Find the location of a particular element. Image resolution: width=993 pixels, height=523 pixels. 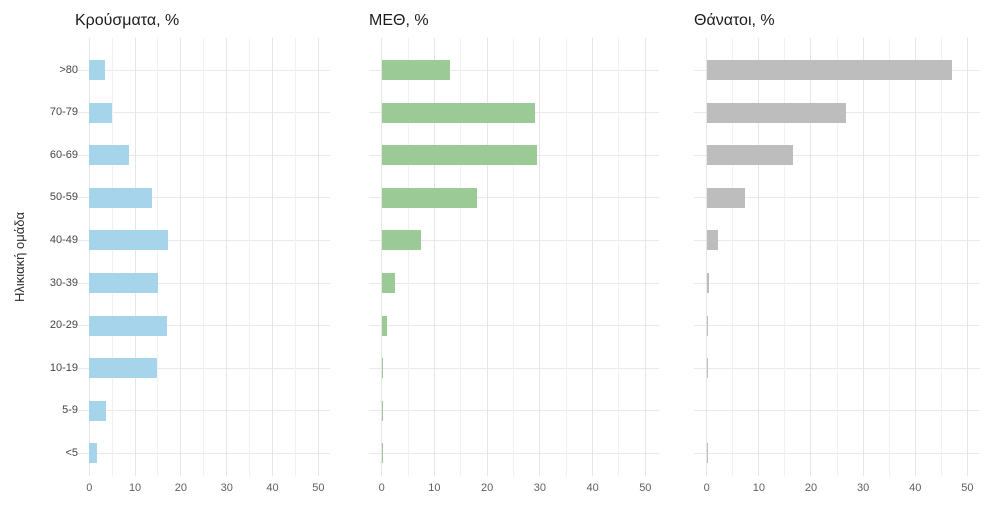

y-category-label: 20-29 is located at coordinates (63, 325).